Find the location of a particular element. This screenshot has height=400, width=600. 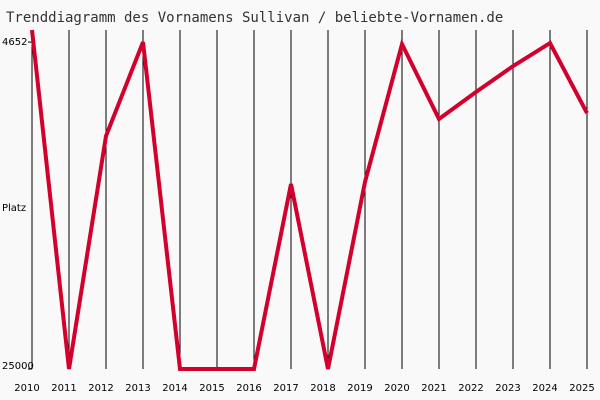

y-tick-label: 4652 is located at coordinates (14, 42).